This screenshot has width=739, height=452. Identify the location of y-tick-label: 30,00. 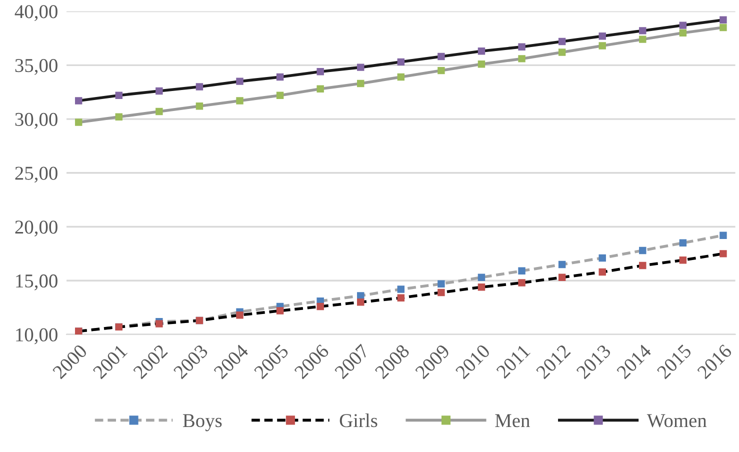
(36, 120).